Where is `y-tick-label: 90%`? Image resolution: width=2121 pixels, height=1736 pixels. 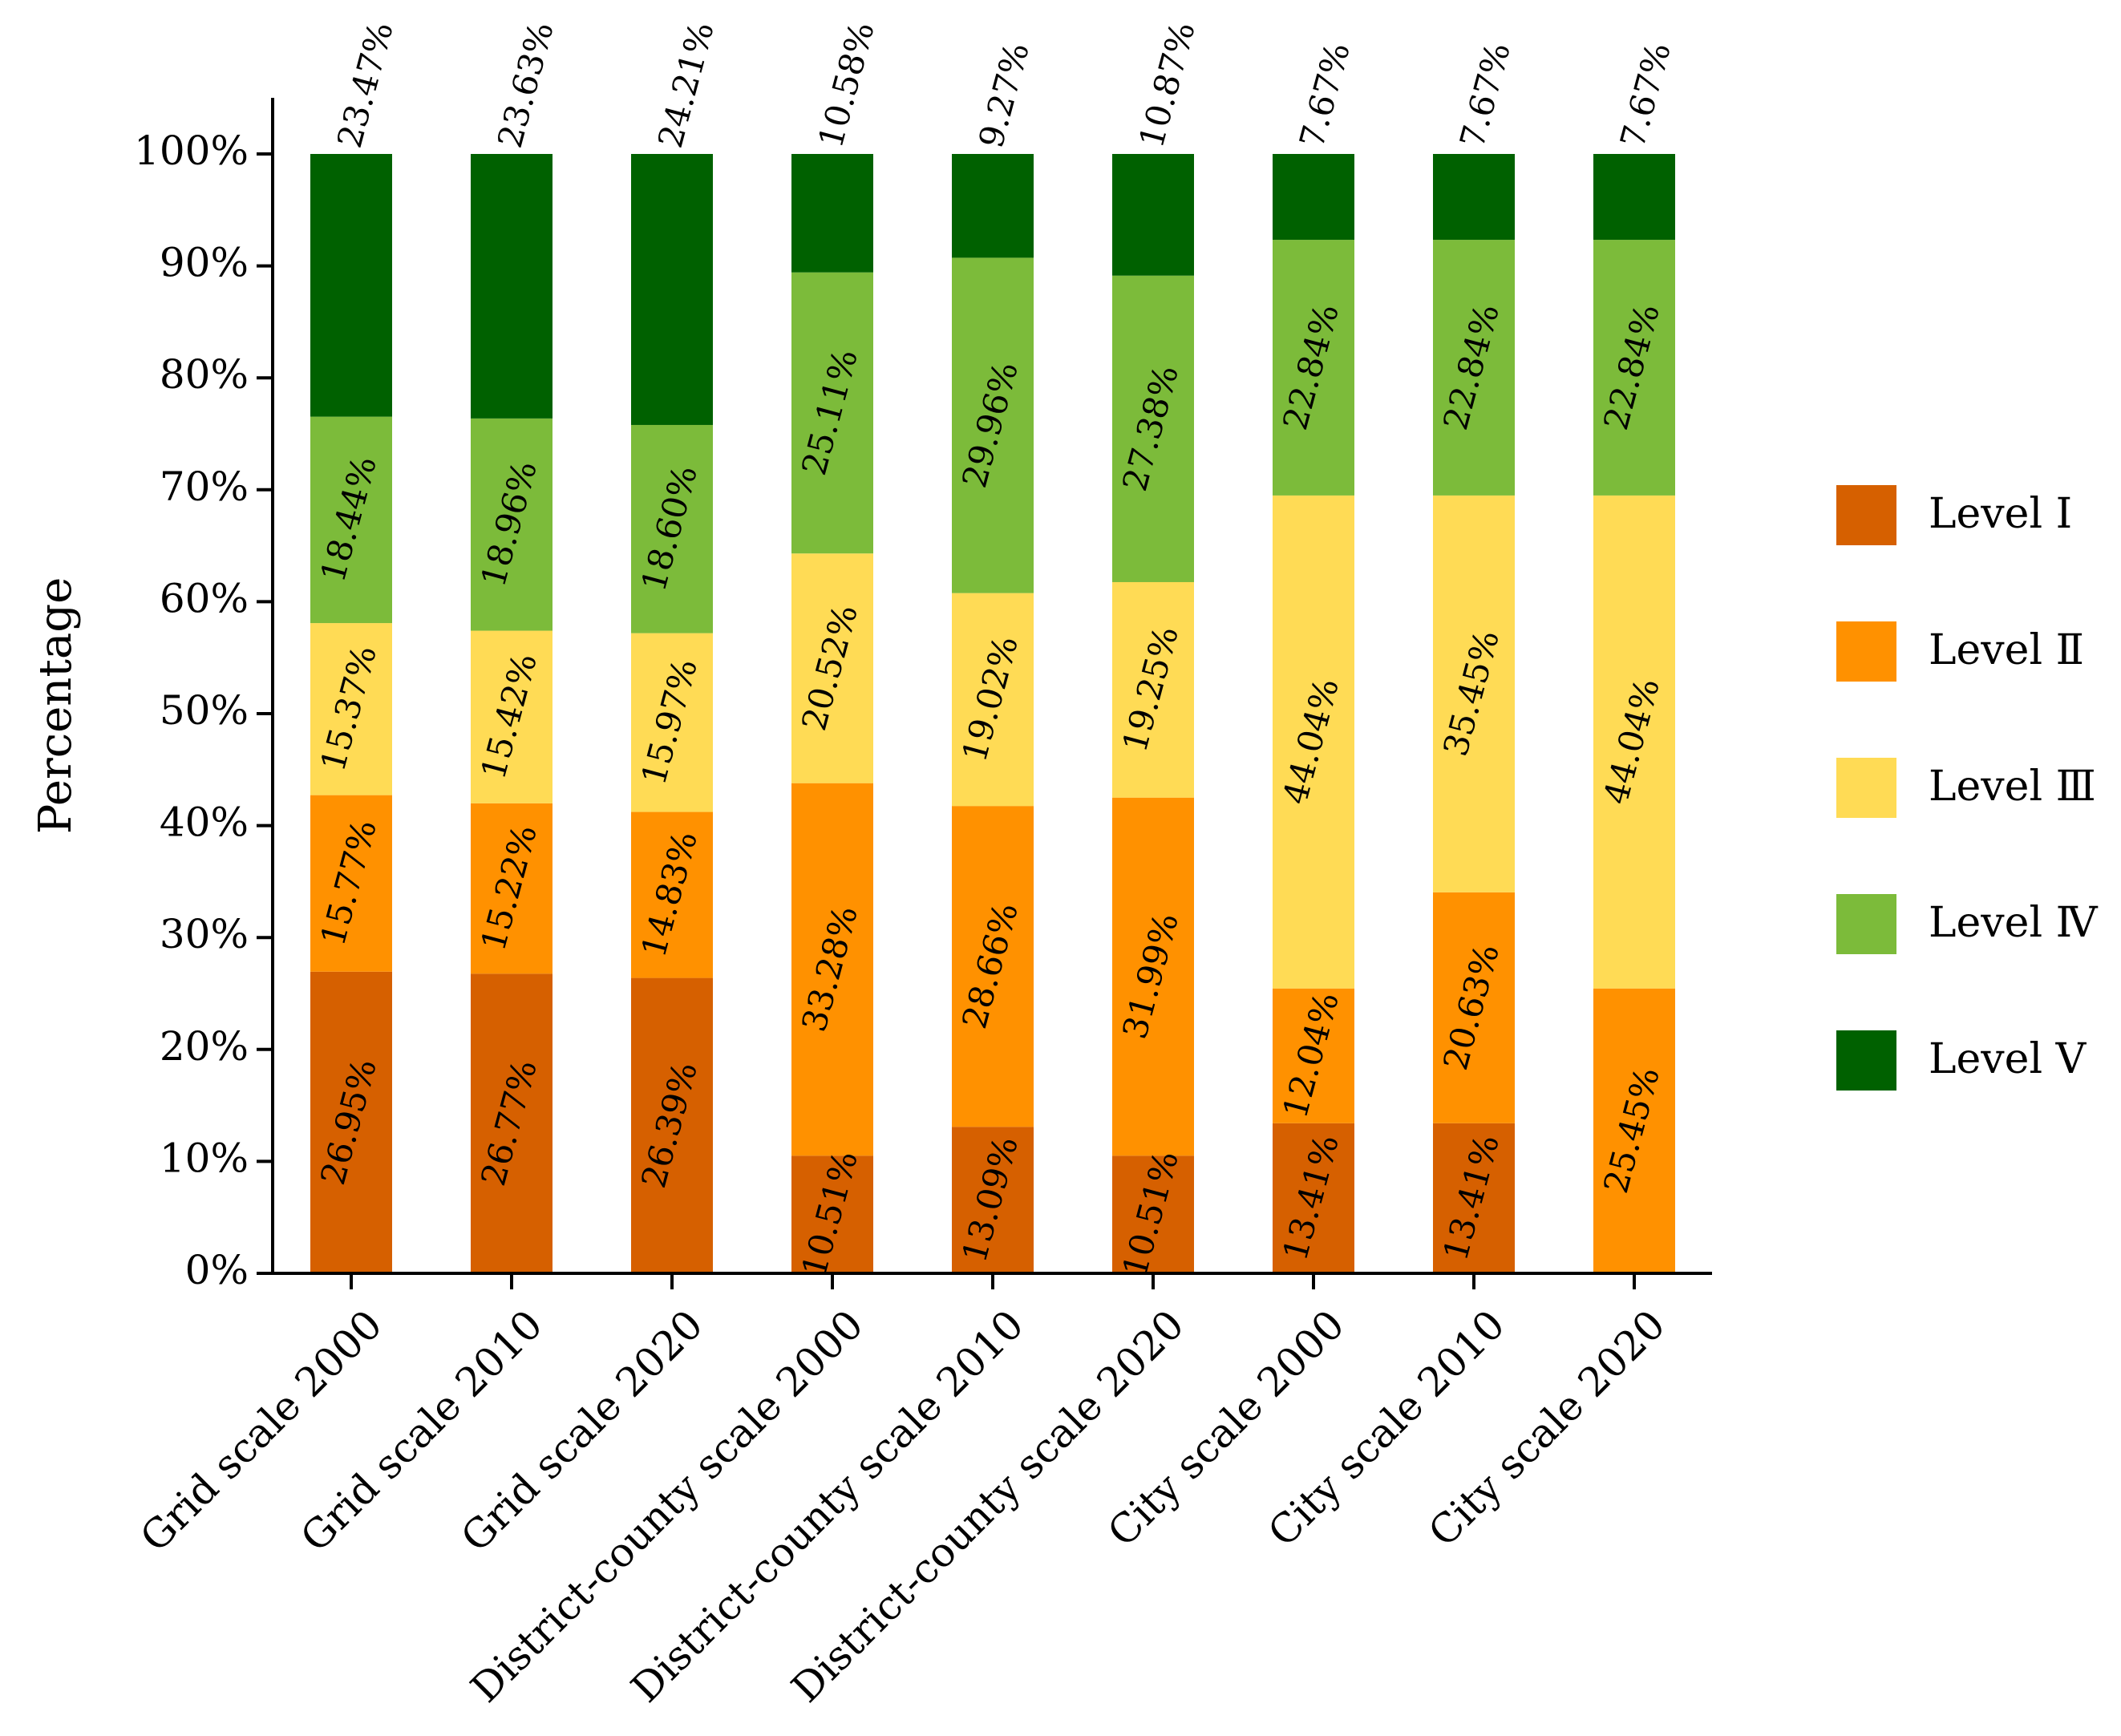 y-tick-label: 90% is located at coordinates (204, 263).